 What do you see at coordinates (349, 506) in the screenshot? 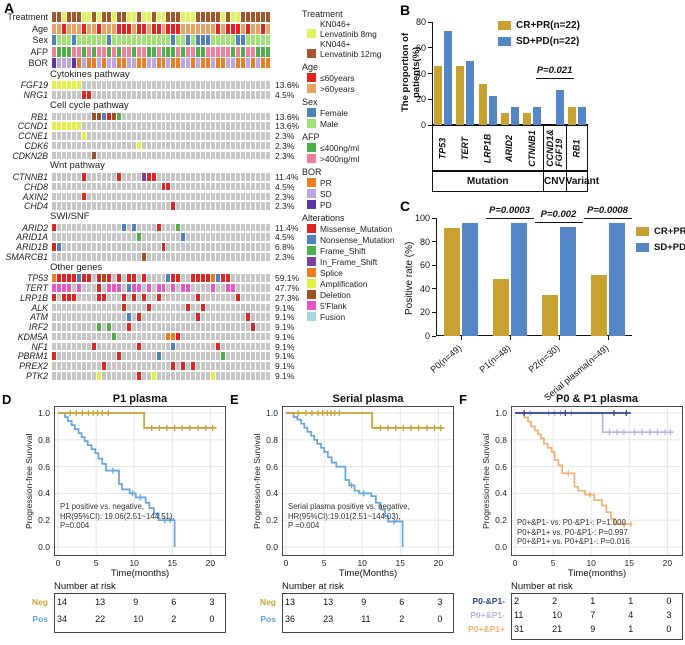
I see `stats-line: Serial plasma positive vs. negative,` at bounding box center [349, 506].